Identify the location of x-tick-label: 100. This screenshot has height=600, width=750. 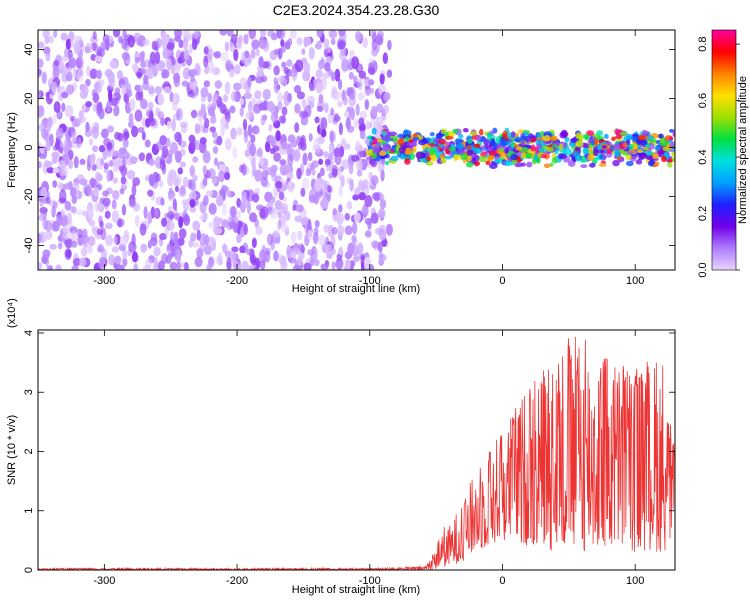
(635, 581).